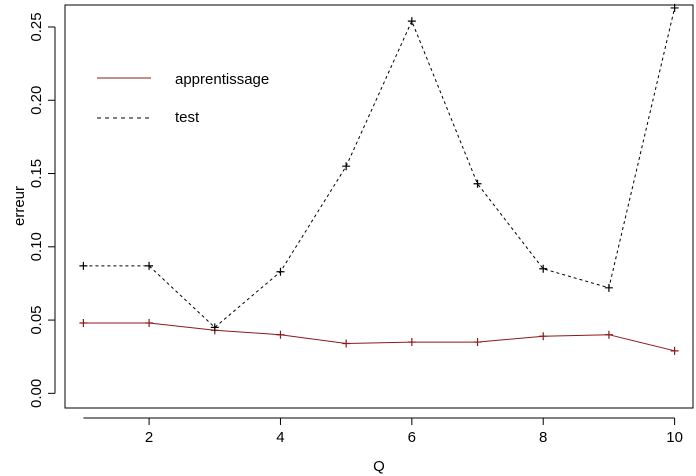 The height and width of the screenshot is (476, 696). Describe the element at coordinates (36, 173) in the screenshot. I see `y-tick-label: 0.15` at that location.